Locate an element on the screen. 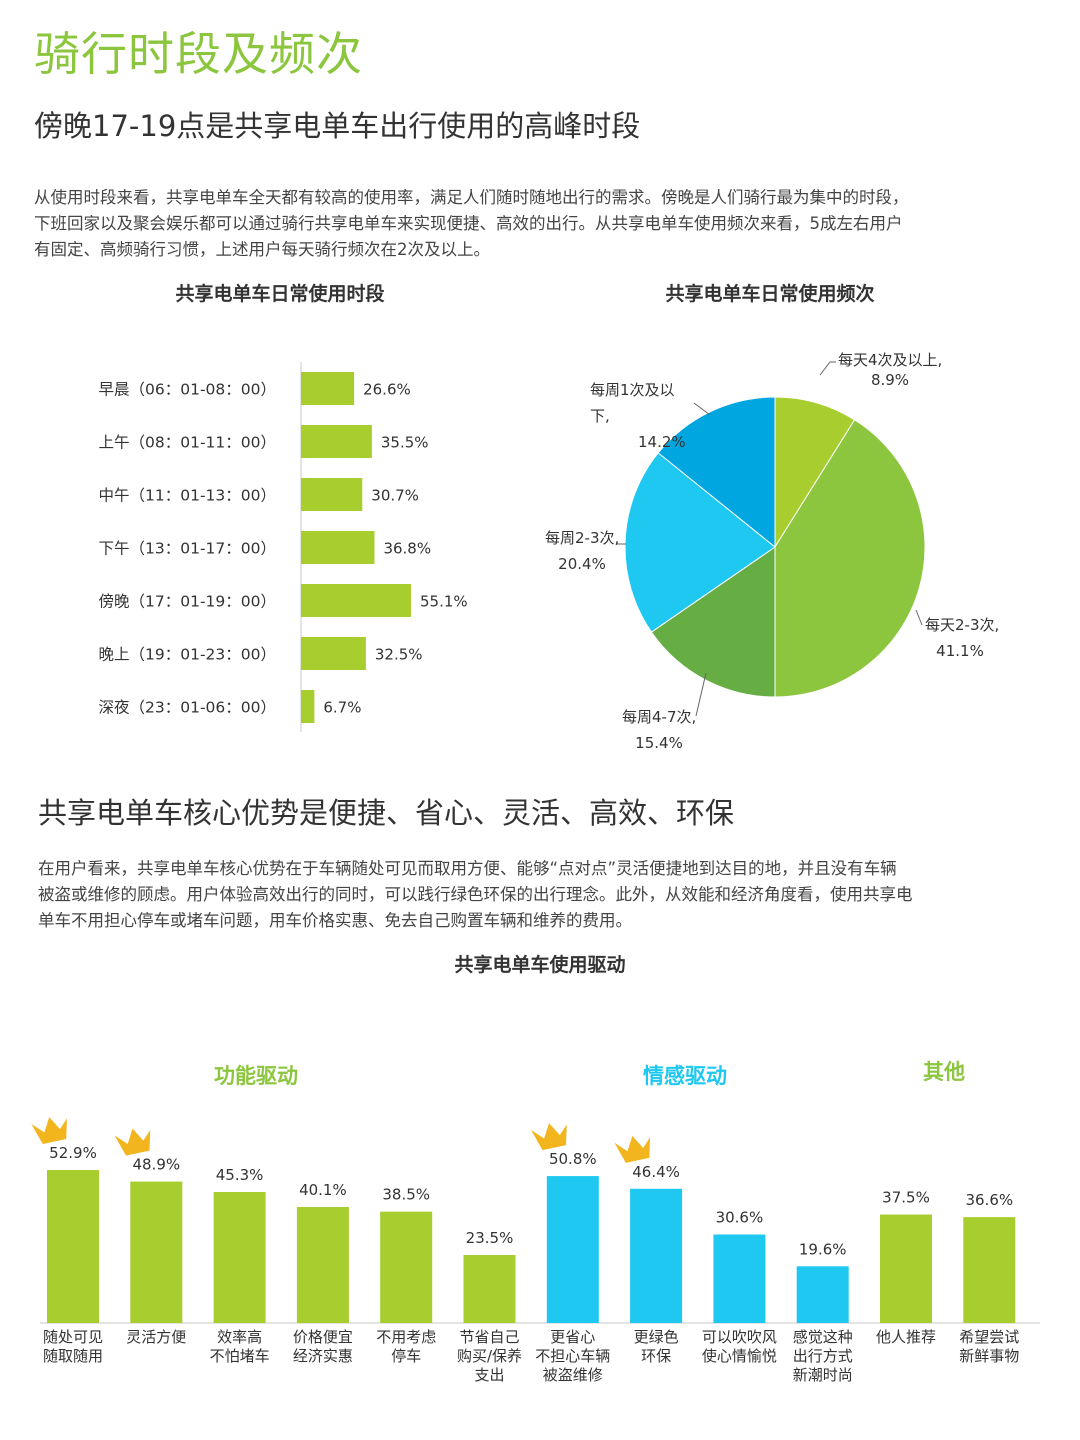 The width and height of the screenshot is (1080, 1440). pie-slice-label: 每天4次及以上, is located at coordinates (890, 360).